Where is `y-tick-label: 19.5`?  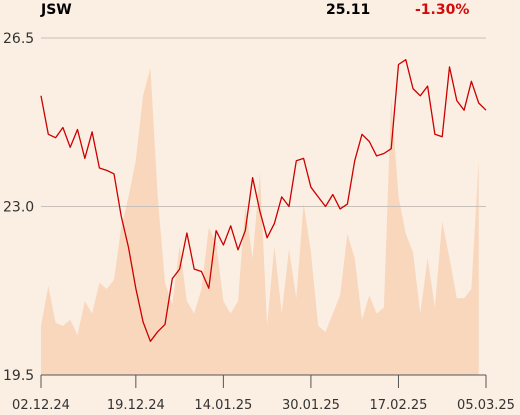 y-tick-label: 19.5 is located at coordinates (18, 376).